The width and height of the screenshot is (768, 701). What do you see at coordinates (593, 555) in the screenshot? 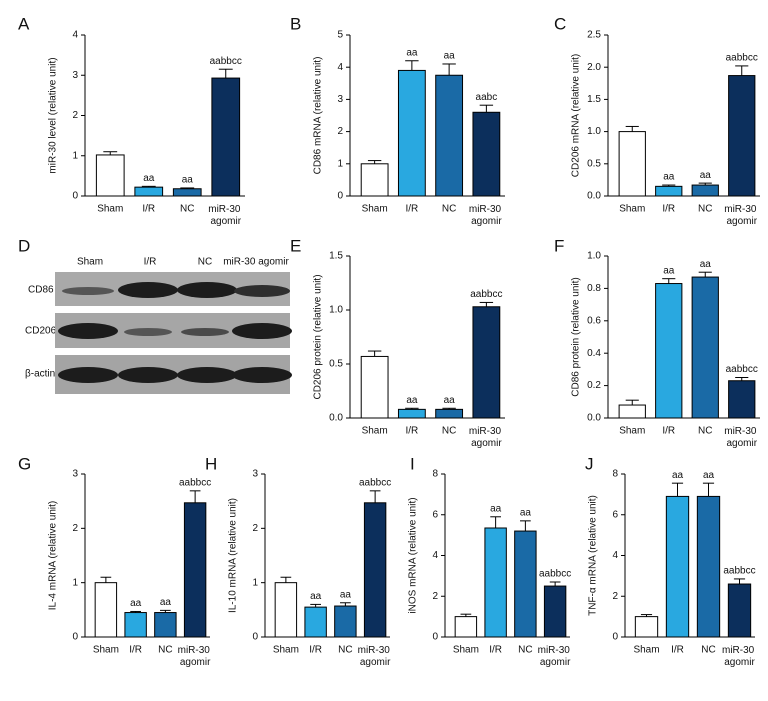
I see `y-axis-label: TNF-α mRNA (relative unit)` at bounding box center [593, 555].